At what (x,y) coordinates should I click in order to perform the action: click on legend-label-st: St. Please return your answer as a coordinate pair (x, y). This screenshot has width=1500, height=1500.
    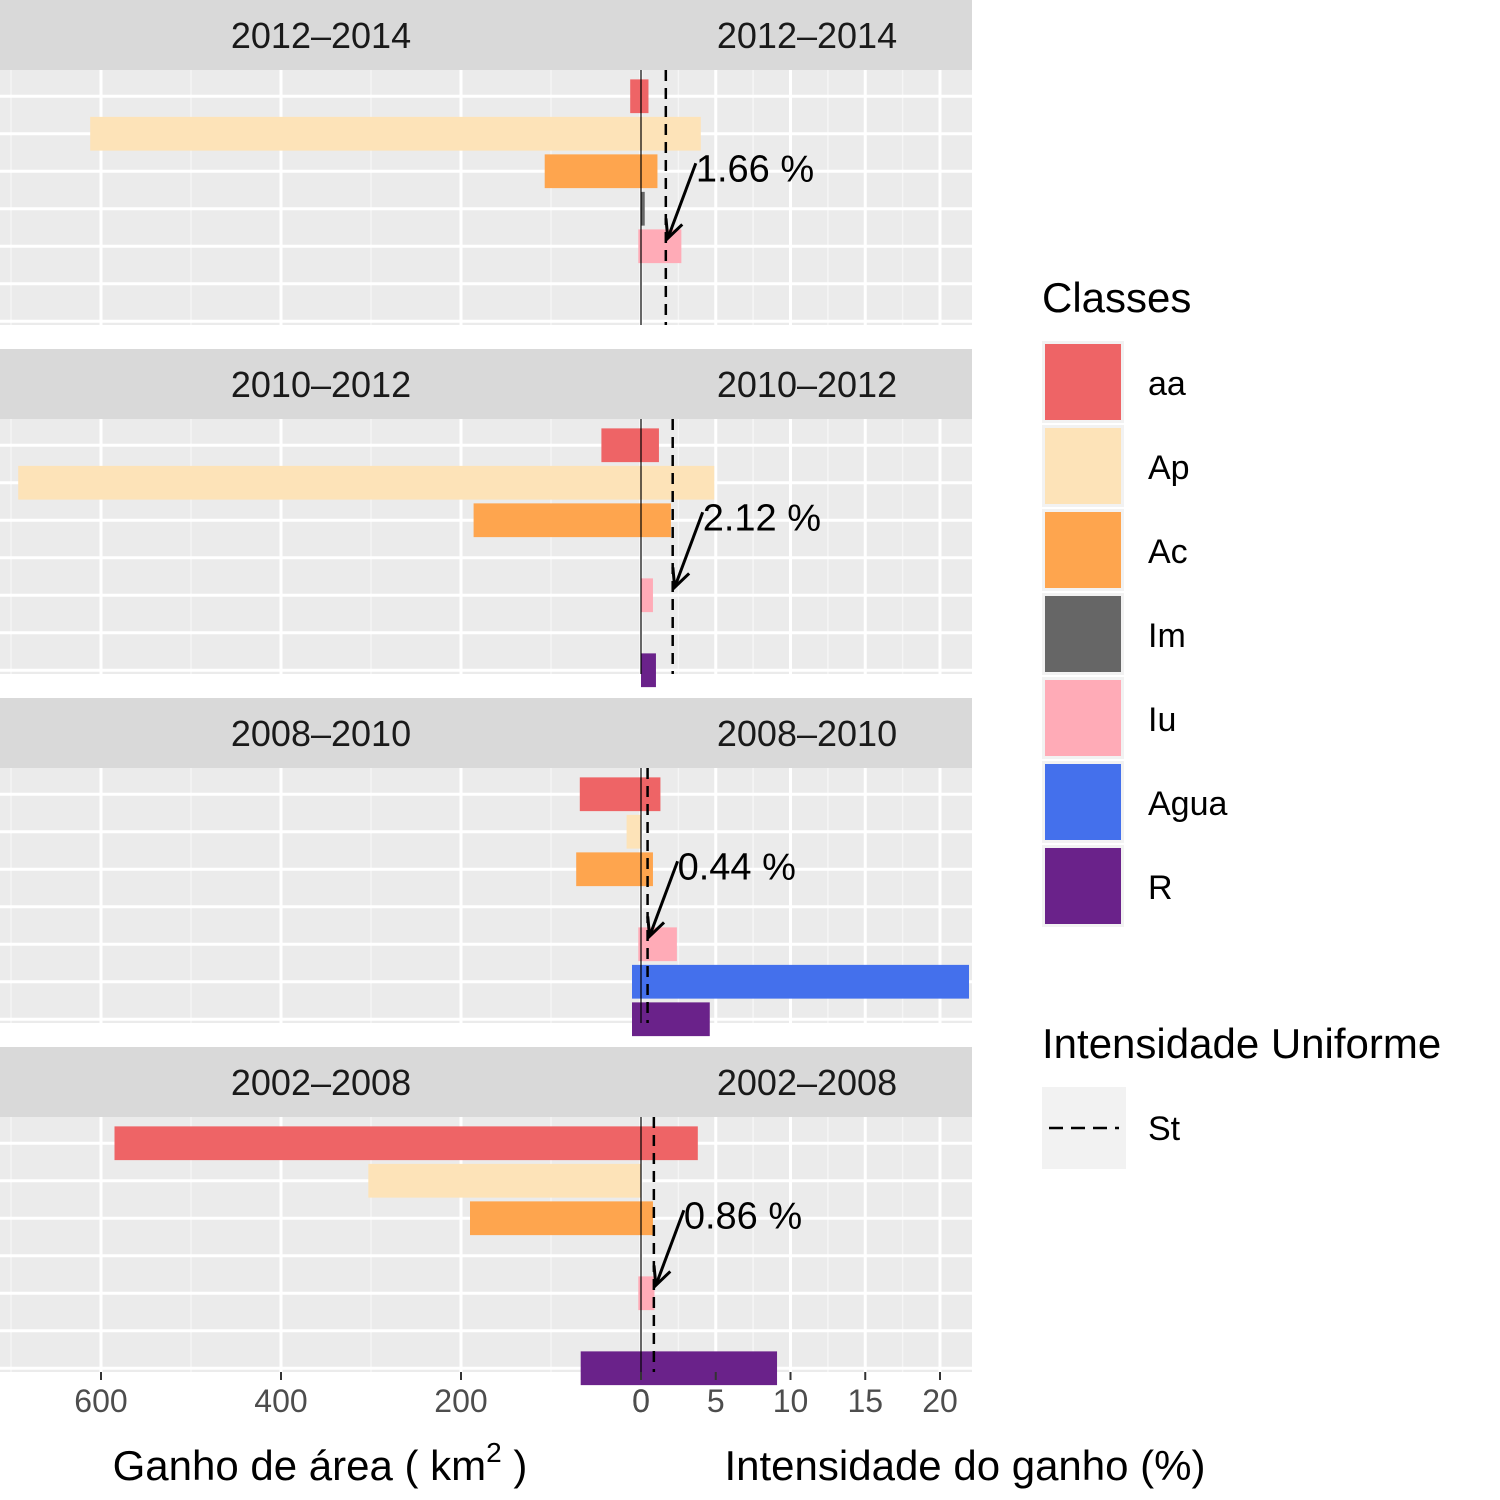
    Looking at the image, I should click on (1164, 1129).